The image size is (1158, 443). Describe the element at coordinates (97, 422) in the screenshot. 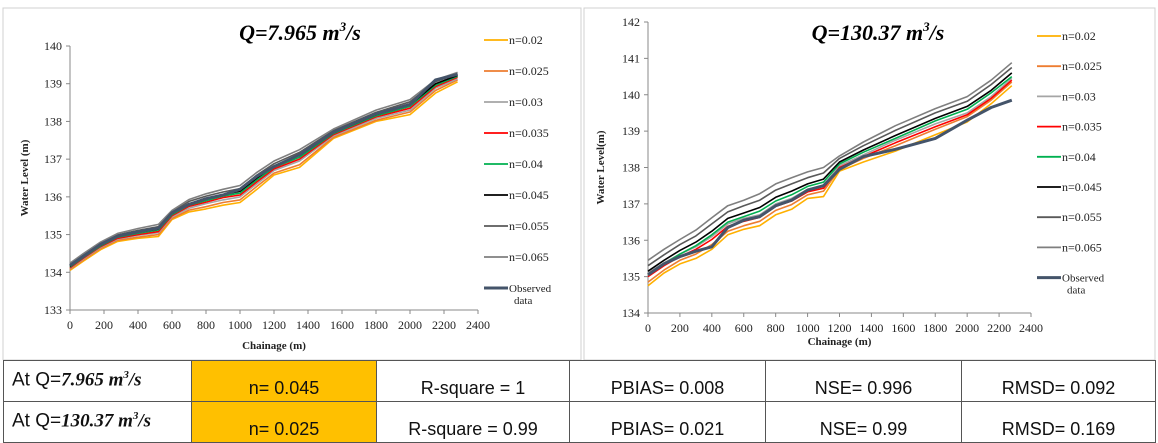

I see `condition-cell: At Q=130.37 m3/s` at that location.